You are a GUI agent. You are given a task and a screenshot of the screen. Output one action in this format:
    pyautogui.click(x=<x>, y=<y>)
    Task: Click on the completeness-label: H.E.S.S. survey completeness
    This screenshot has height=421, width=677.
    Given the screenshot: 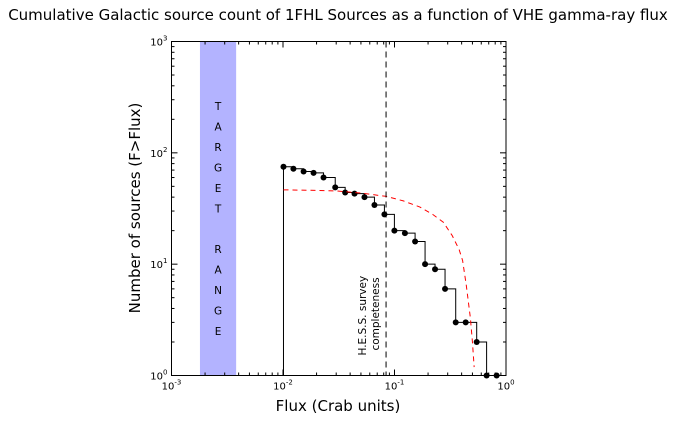 What is the action you would take?
    pyautogui.click(x=369, y=313)
    